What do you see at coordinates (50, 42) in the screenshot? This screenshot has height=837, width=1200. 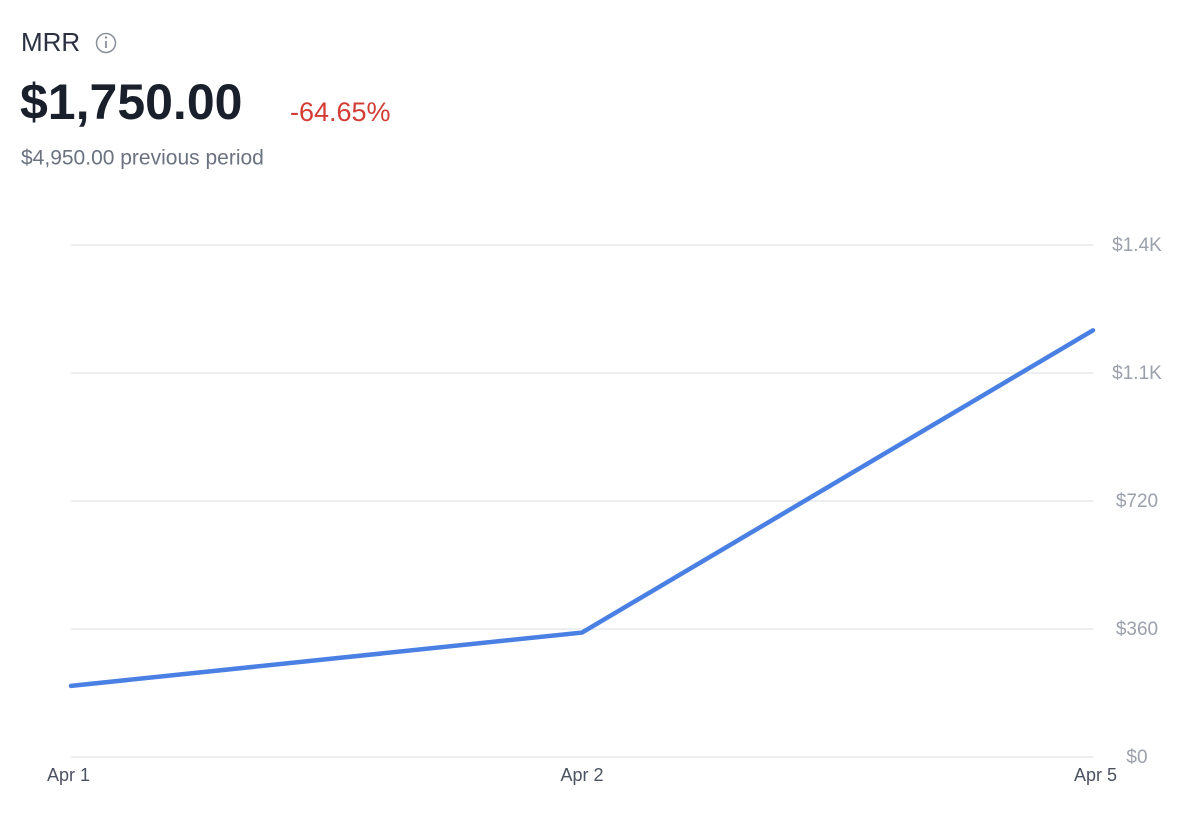 I see `chart-title: MRR` at bounding box center [50, 42].